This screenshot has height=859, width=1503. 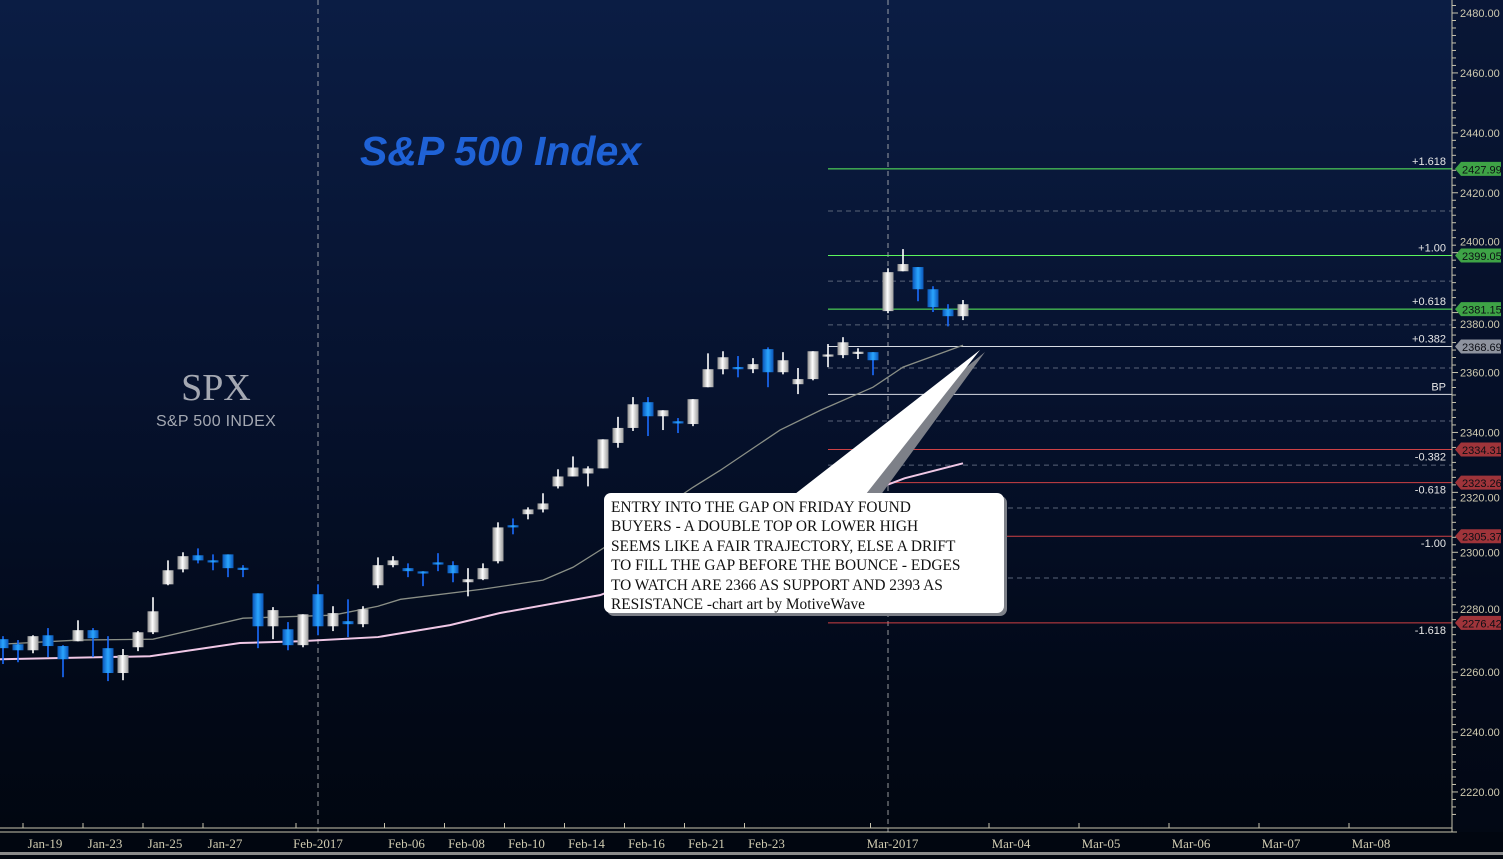 I want to click on time-axis-label: Feb-10, so click(x=526, y=843).